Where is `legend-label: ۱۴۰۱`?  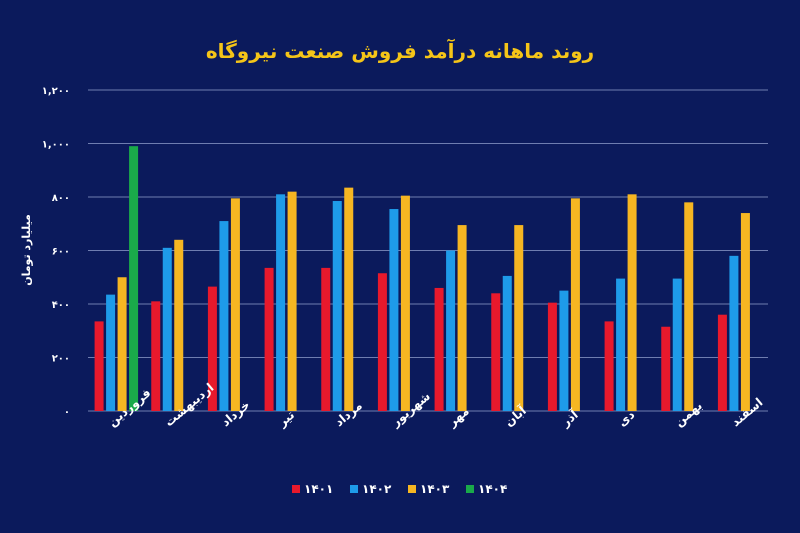
legend-label: ۱۴۰۱ is located at coordinates (318, 489).